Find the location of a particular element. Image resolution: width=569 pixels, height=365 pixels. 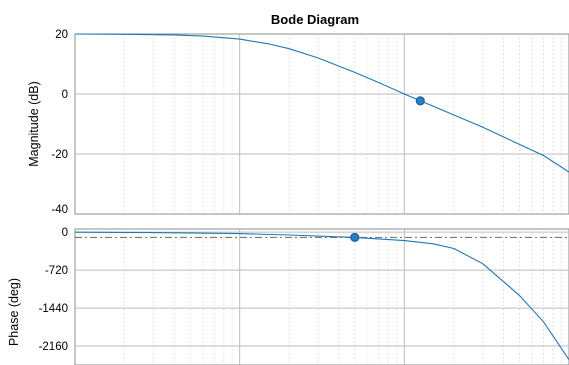

phase-ytick-label: -1440 is located at coordinates (53, 309).